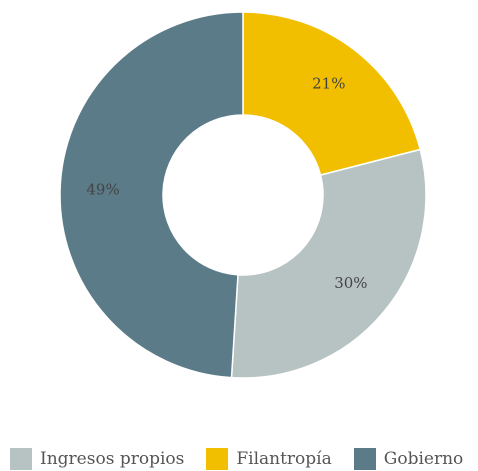 This screenshot has width=478, height=471. What do you see at coordinates (102, 190) in the screenshot?
I see `data-label: 49%` at bounding box center [102, 190].